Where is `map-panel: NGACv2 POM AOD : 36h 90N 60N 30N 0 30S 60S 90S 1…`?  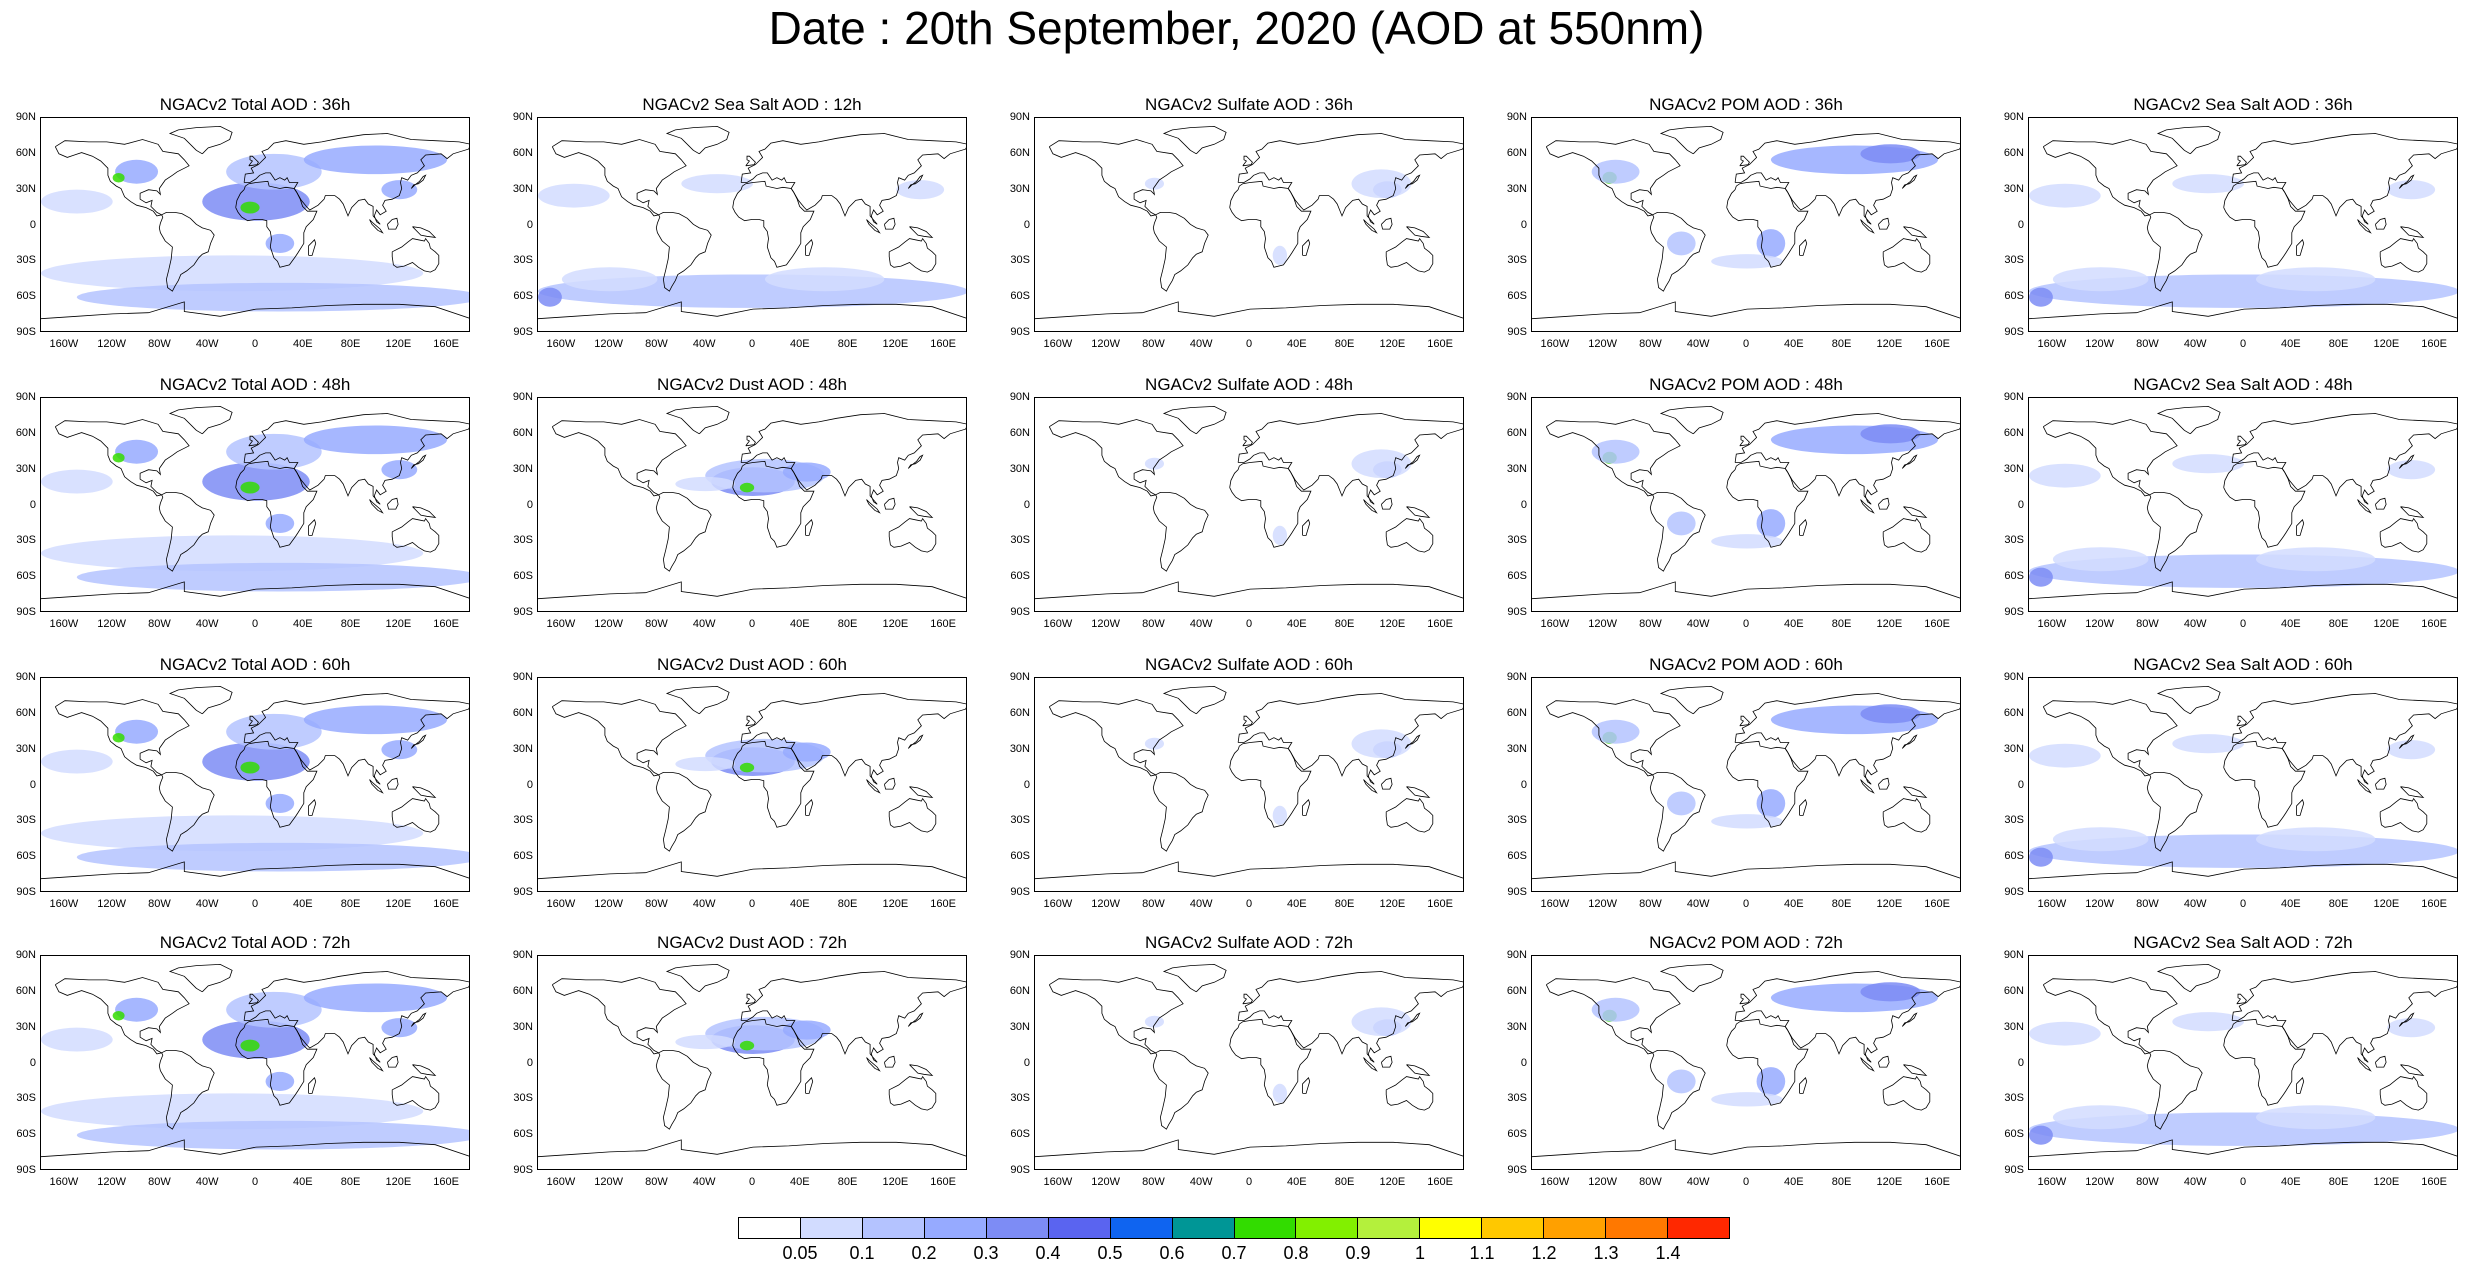 map-panel: NGACv2 POM AOD : 36h 90N 60N 30N 0 30S 60S 90S 1… is located at coordinates (1741, 230).